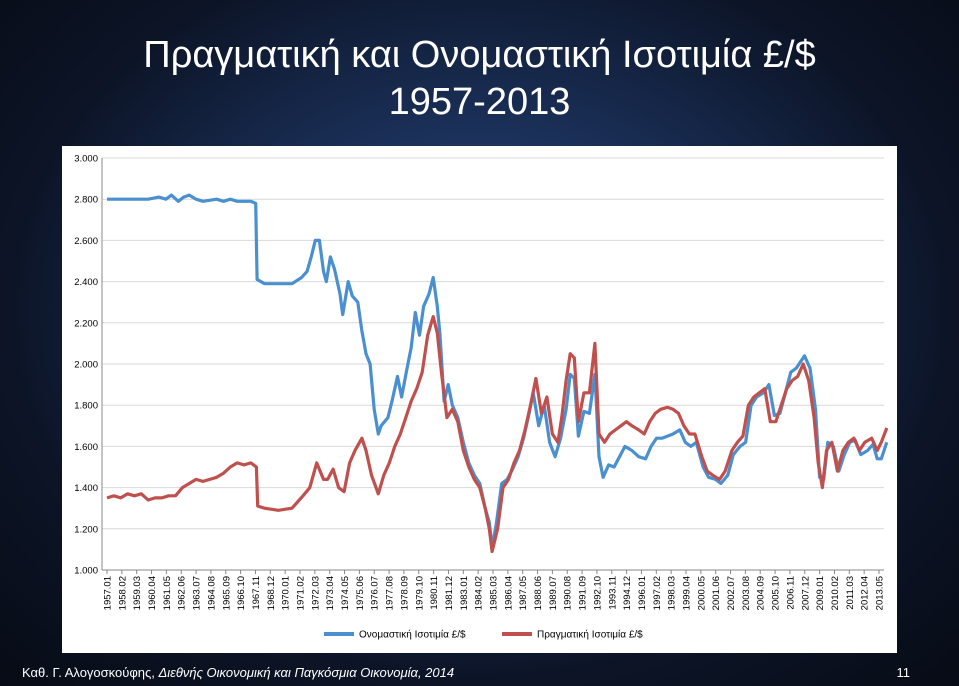  I want to click on x-tick-label: 1981.12, so click(449, 593).